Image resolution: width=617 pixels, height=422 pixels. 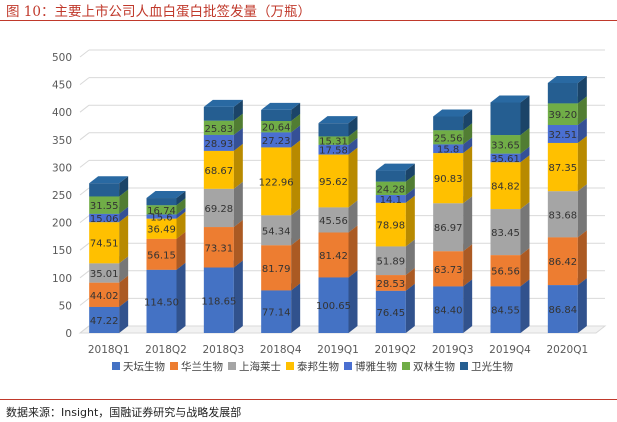 What do you see at coordinates (124, 412) in the screenshot?
I see `source-note: 数据来源：Insight，国融证券研究与战略发展部` at bounding box center [124, 412].